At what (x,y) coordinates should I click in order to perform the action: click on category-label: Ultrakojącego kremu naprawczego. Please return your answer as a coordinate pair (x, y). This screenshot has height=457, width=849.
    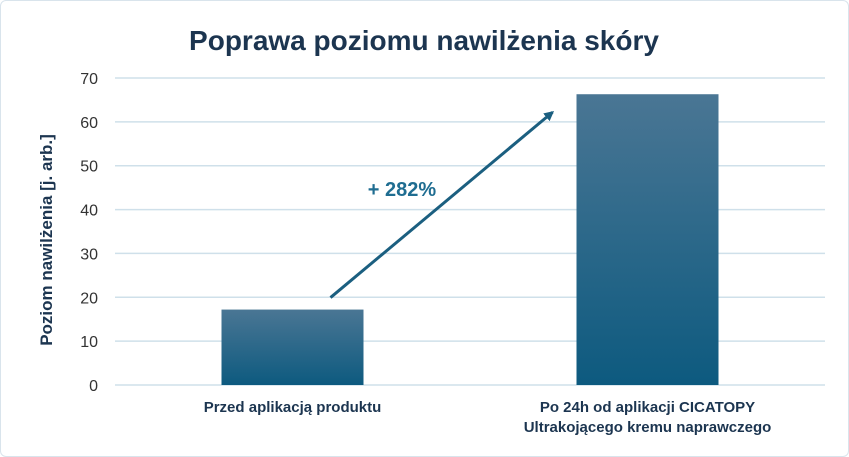
    Looking at the image, I should click on (648, 427).